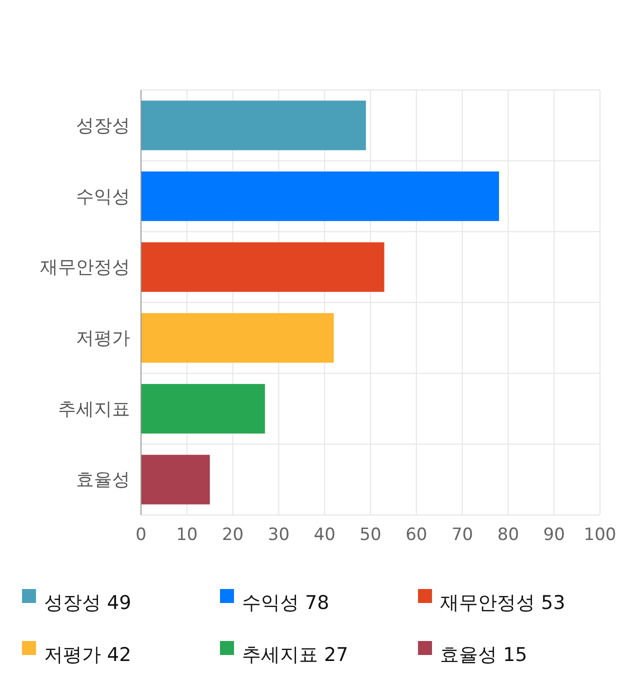 Image resolution: width=640 pixels, height=700 pixels. What do you see at coordinates (94, 409) in the screenshot?
I see `y-tick-label: 추세지표` at bounding box center [94, 409].